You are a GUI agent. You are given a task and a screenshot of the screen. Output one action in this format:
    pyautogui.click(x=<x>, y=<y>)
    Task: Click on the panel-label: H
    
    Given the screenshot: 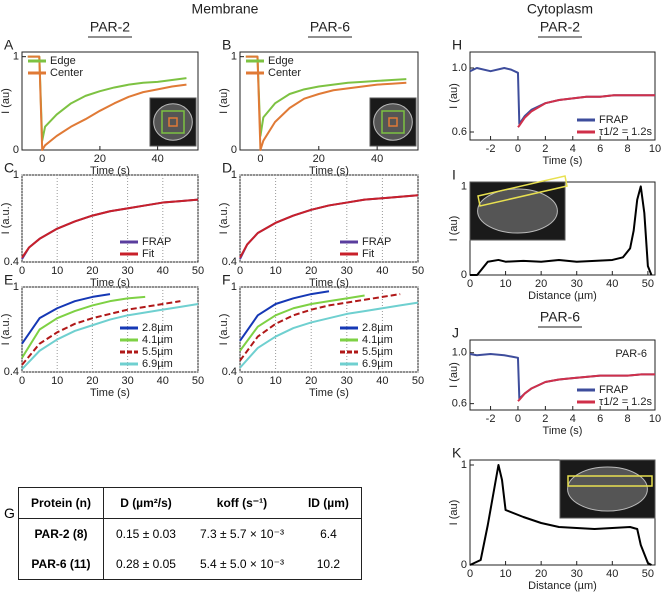 What is the action you would take?
    pyautogui.click(x=457, y=45)
    